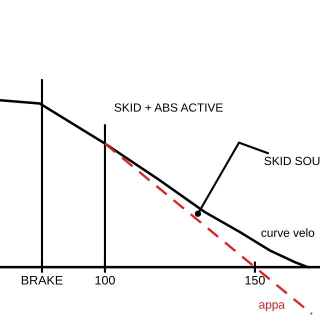 The height and width of the screenshot is (320, 320). What do you see at coordinates (272, 307) in the screenshot?
I see `series-label: appa` at bounding box center [272, 307].